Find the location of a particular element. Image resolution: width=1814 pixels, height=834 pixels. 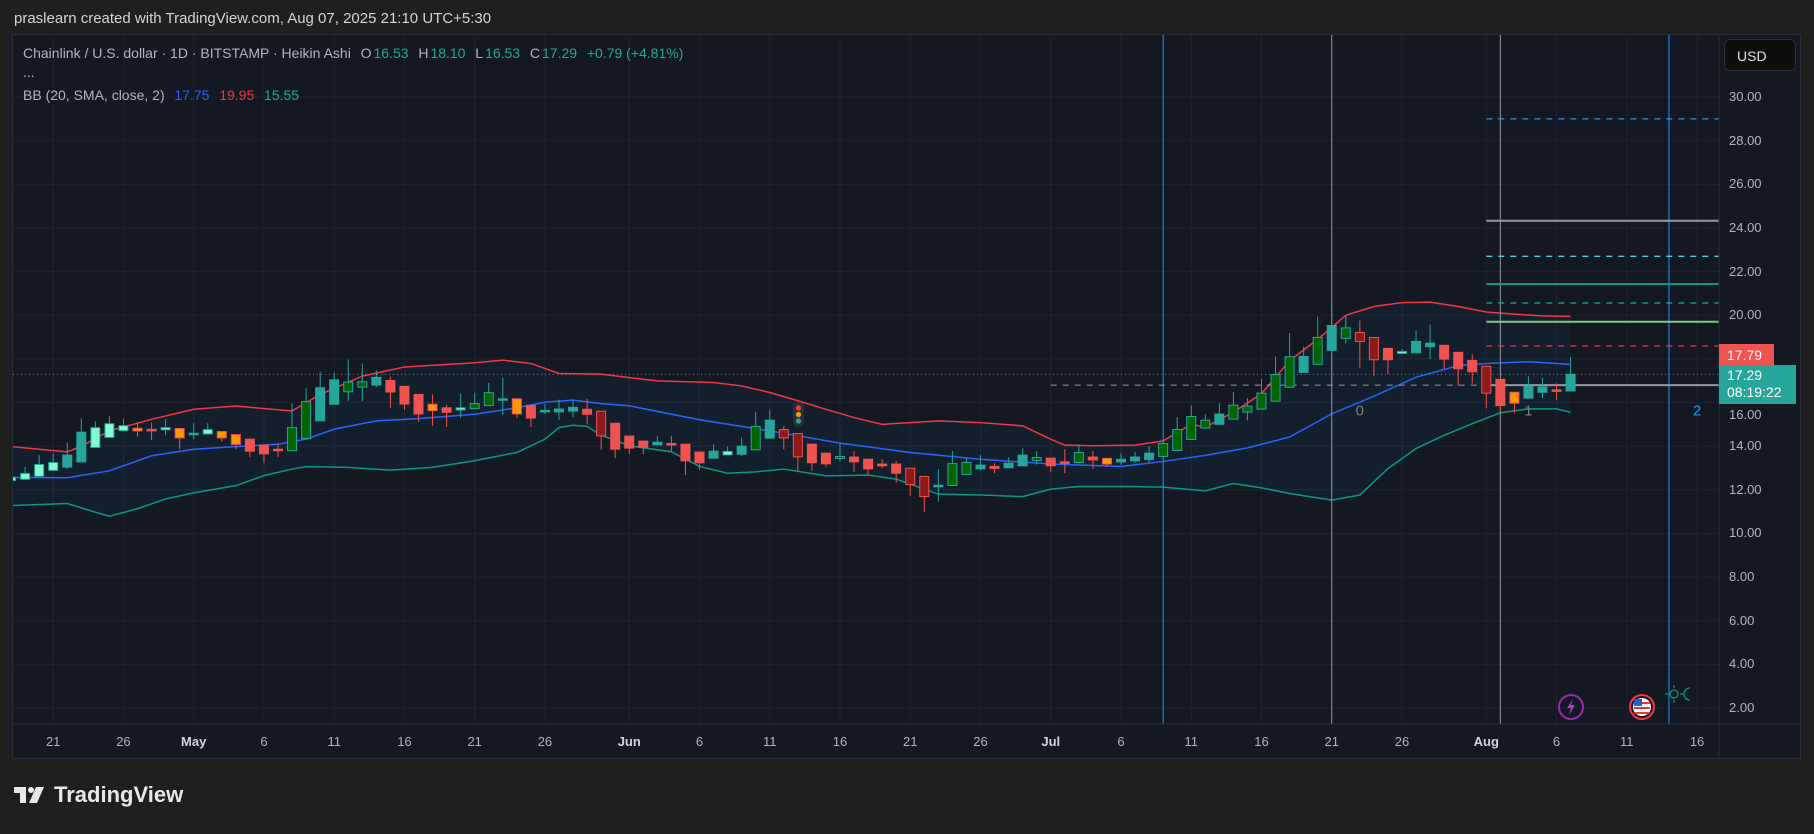

bb-upper-value: 19.95 is located at coordinates (237, 95).